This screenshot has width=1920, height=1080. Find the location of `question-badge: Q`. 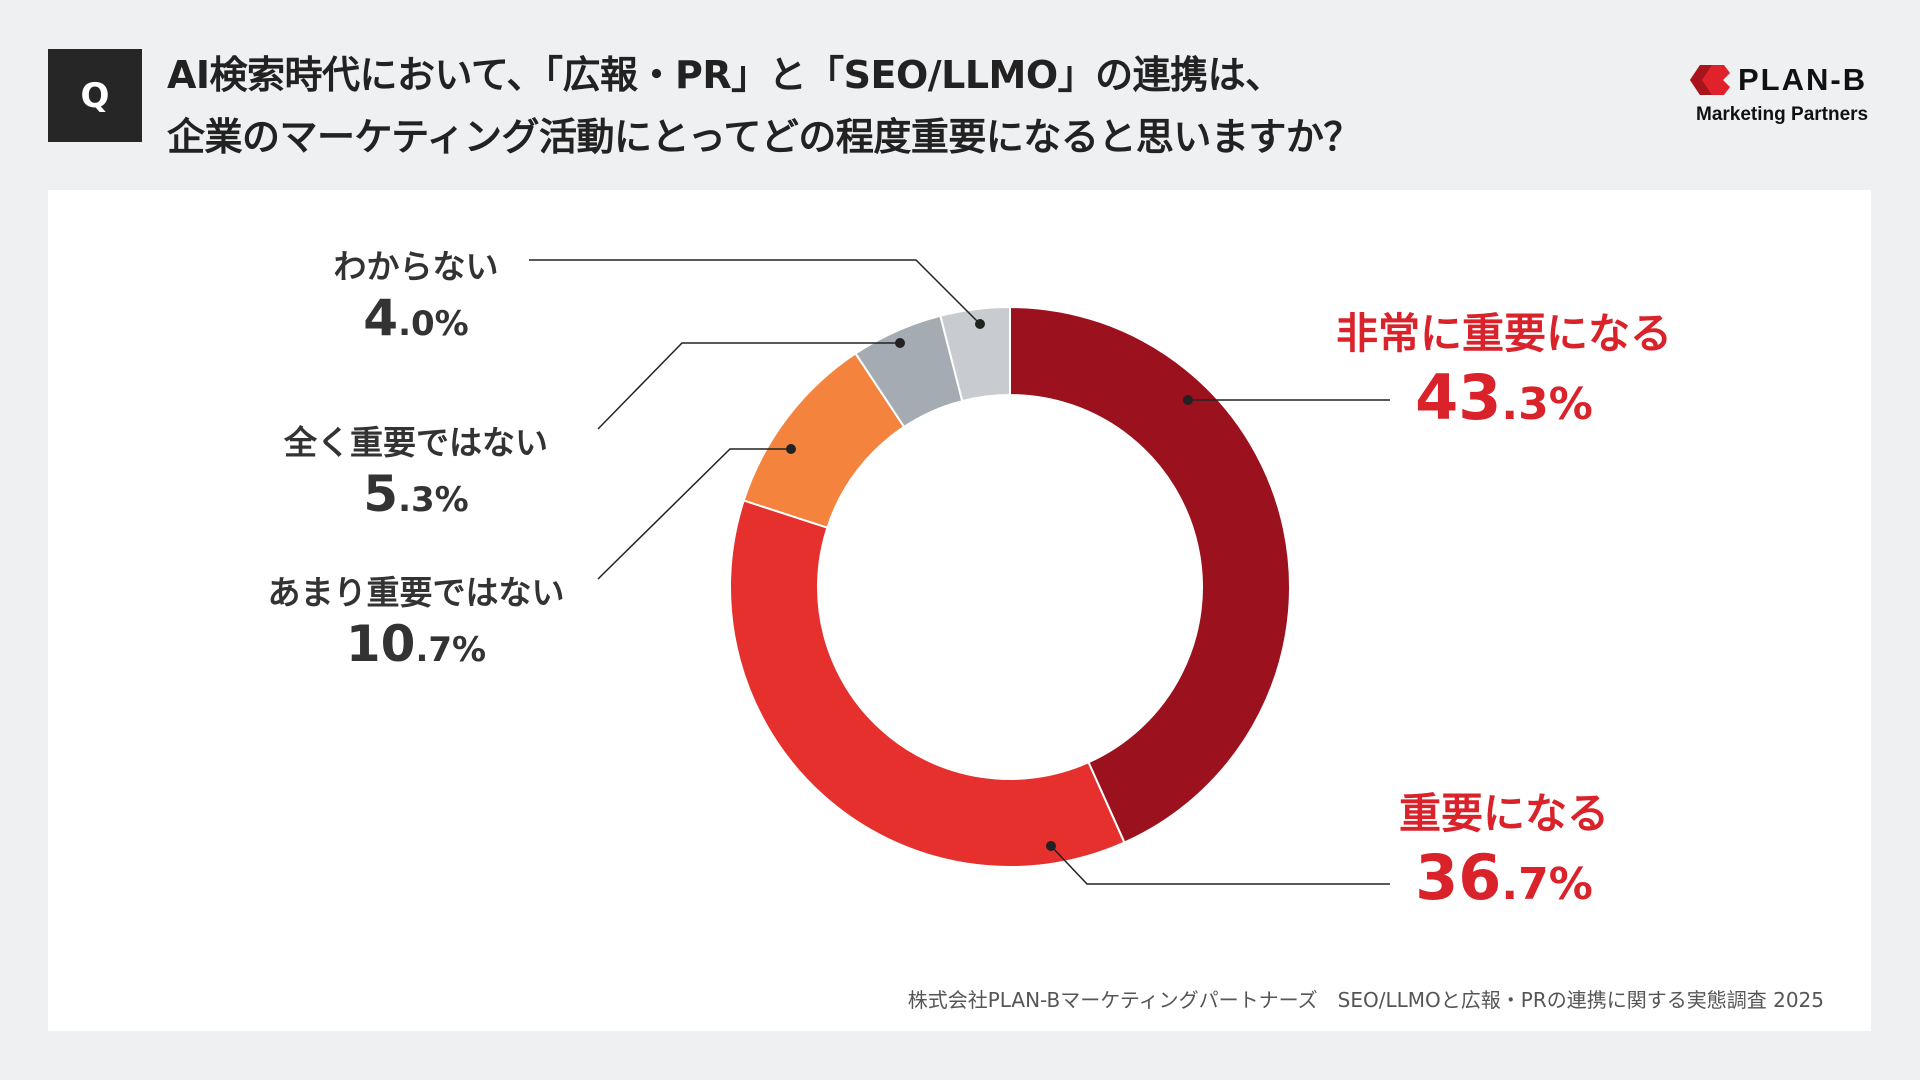

question-badge: Q is located at coordinates (95, 95).